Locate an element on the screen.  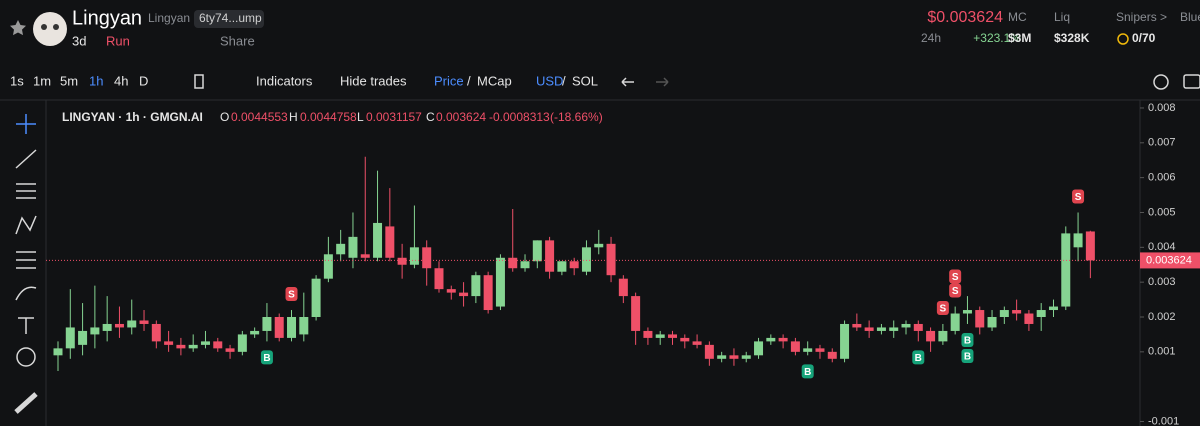
y-tick-label: 0.004 is located at coordinates (1162, 247).